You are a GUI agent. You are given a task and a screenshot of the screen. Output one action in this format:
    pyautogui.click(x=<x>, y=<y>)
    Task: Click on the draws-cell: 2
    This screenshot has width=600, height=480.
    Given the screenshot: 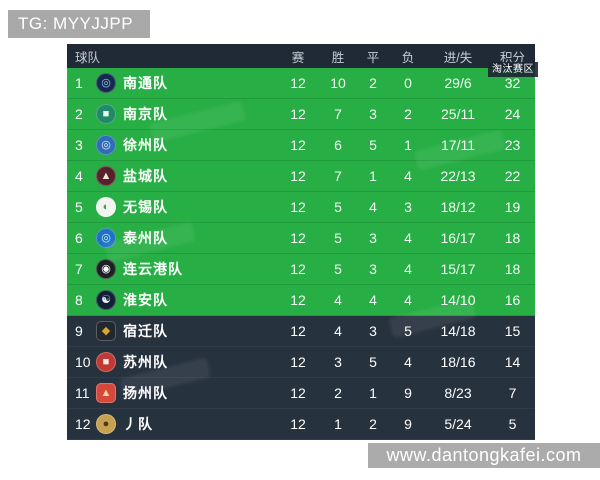 What is the action you would take?
    pyautogui.click(x=373, y=83)
    